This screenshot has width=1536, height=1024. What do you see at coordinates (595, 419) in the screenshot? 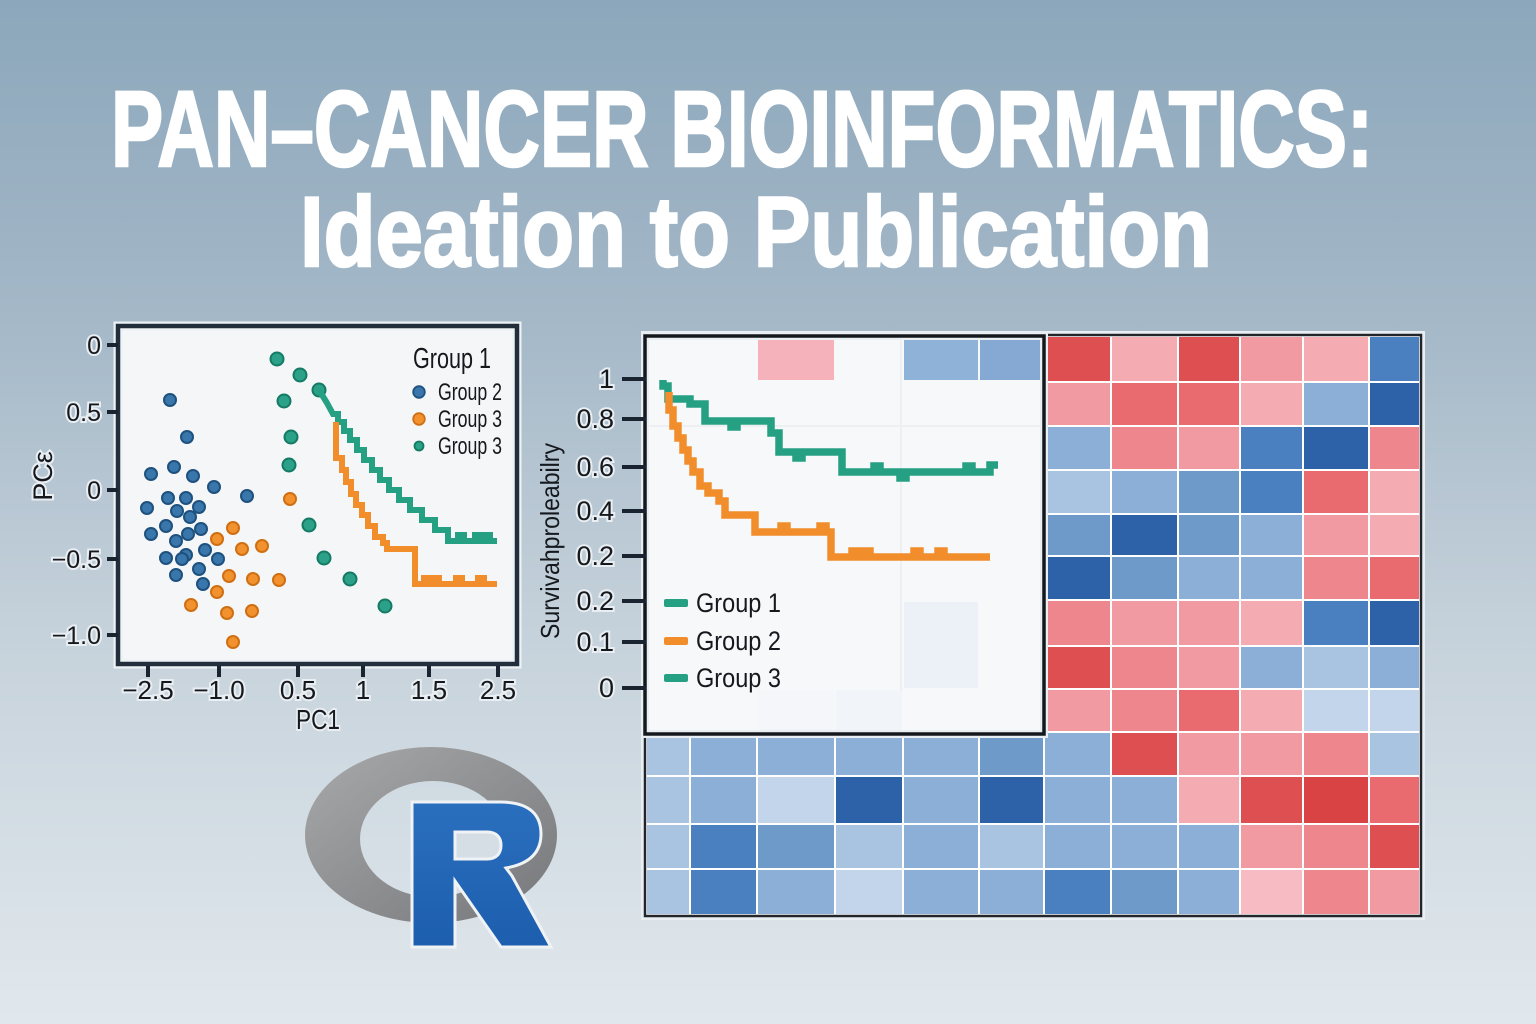
I see `svg-text: 0.8` at bounding box center [595, 419].